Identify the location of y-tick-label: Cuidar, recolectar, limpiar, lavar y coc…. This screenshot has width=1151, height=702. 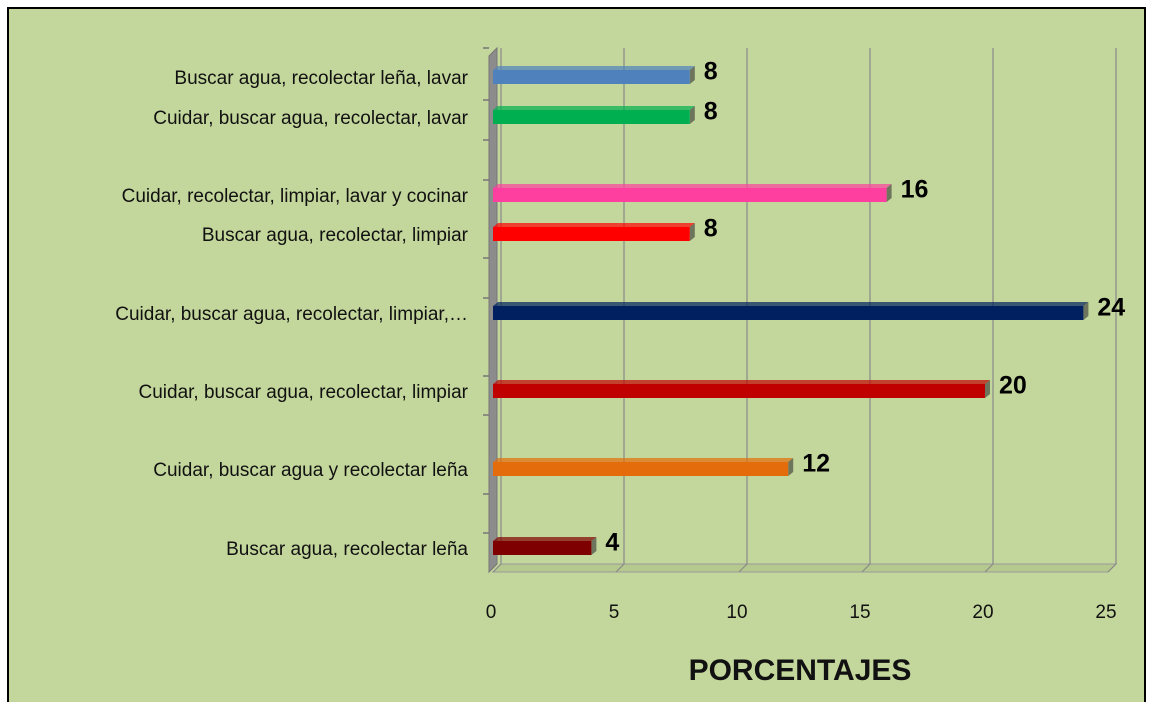
(295, 196).